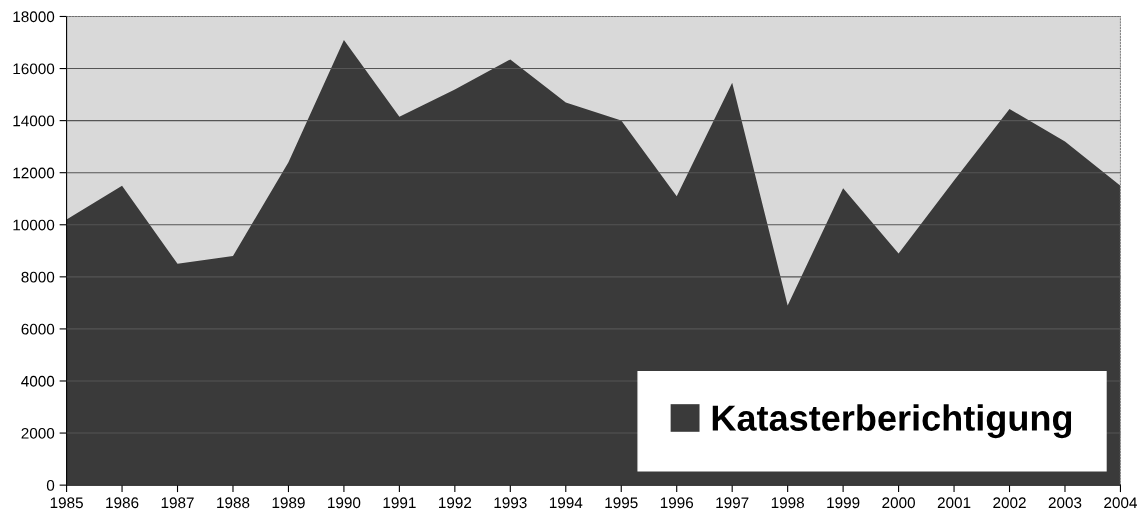 This screenshot has height=515, width=1148. Describe the element at coordinates (787, 503) in the screenshot. I see `x-tick-label: 1998` at that location.